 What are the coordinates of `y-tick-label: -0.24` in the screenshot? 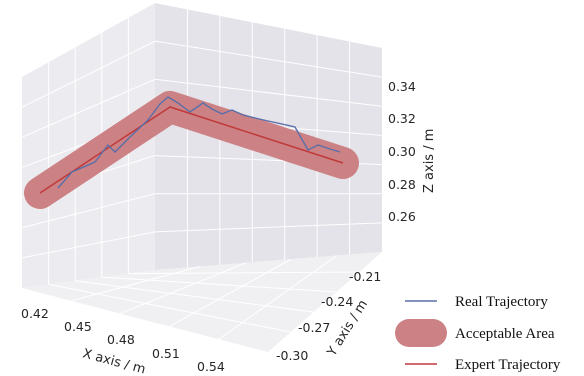 It's located at (337, 301).